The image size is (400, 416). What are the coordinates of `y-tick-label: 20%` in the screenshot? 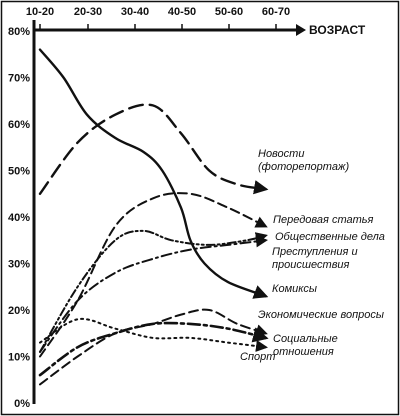 It's located at (19, 311).